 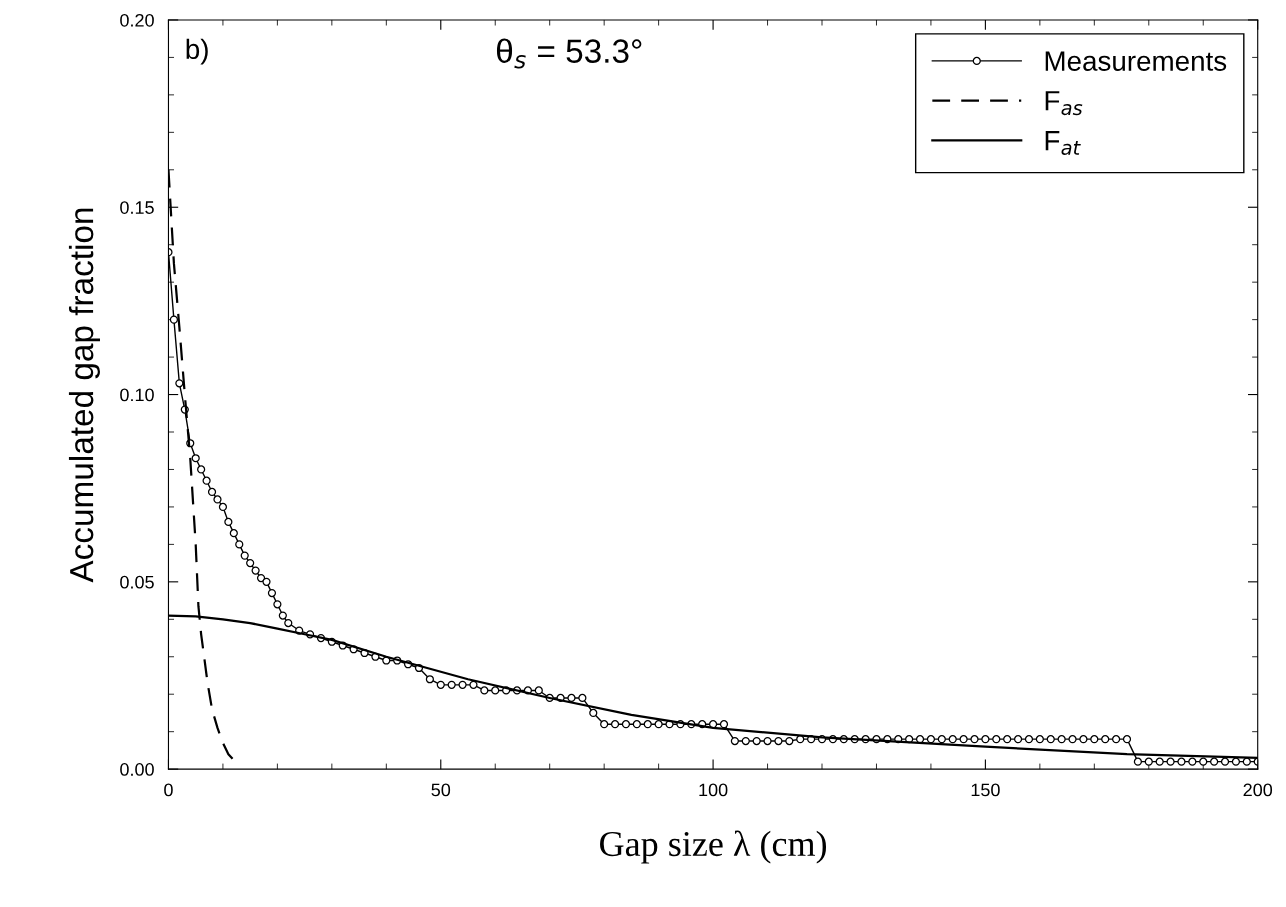 I want to click on y-tick-label: 0.10, so click(x=137, y=395).